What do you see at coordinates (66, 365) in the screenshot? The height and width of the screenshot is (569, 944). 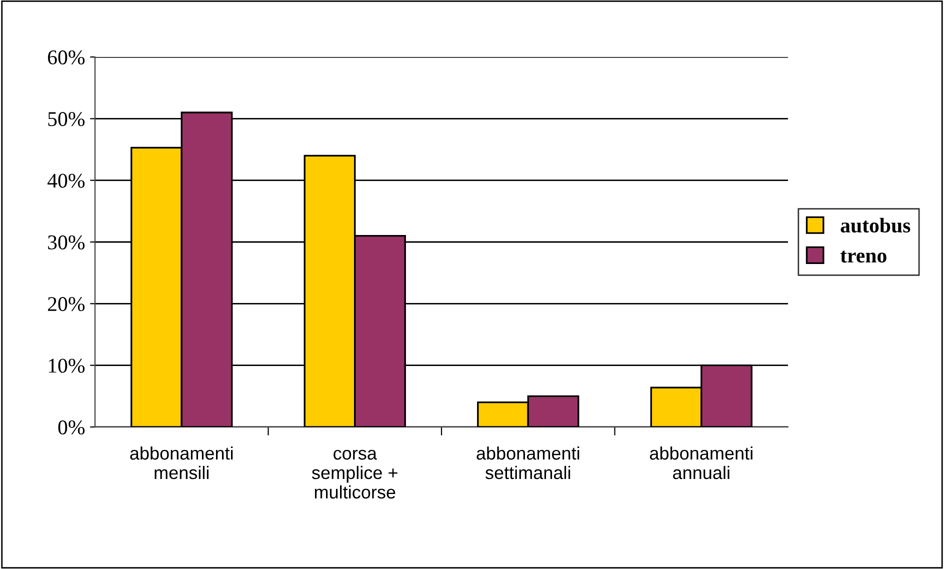 I see `y-tick-label: 10%` at bounding box center [66, 365].